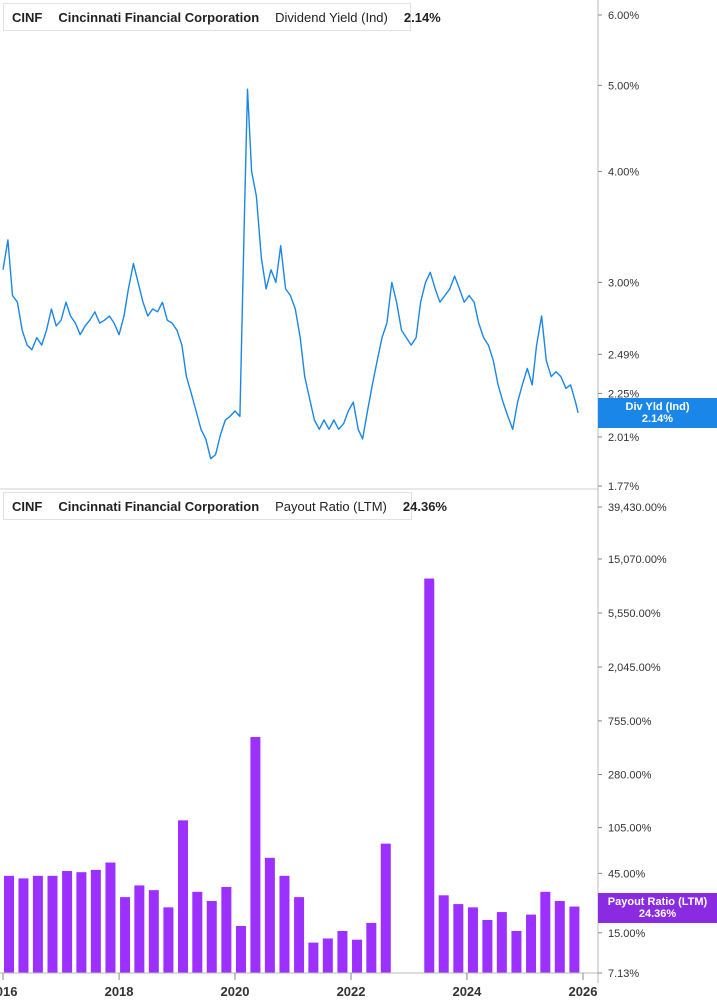 Image resolution: width=717 pixels, height=1005 pixels. What do you see at coordinates (159, 506) in the screenshot?
I see `bottom-legend-company: Cincinnati Financial Corporation` at bounding box center [159, 506].